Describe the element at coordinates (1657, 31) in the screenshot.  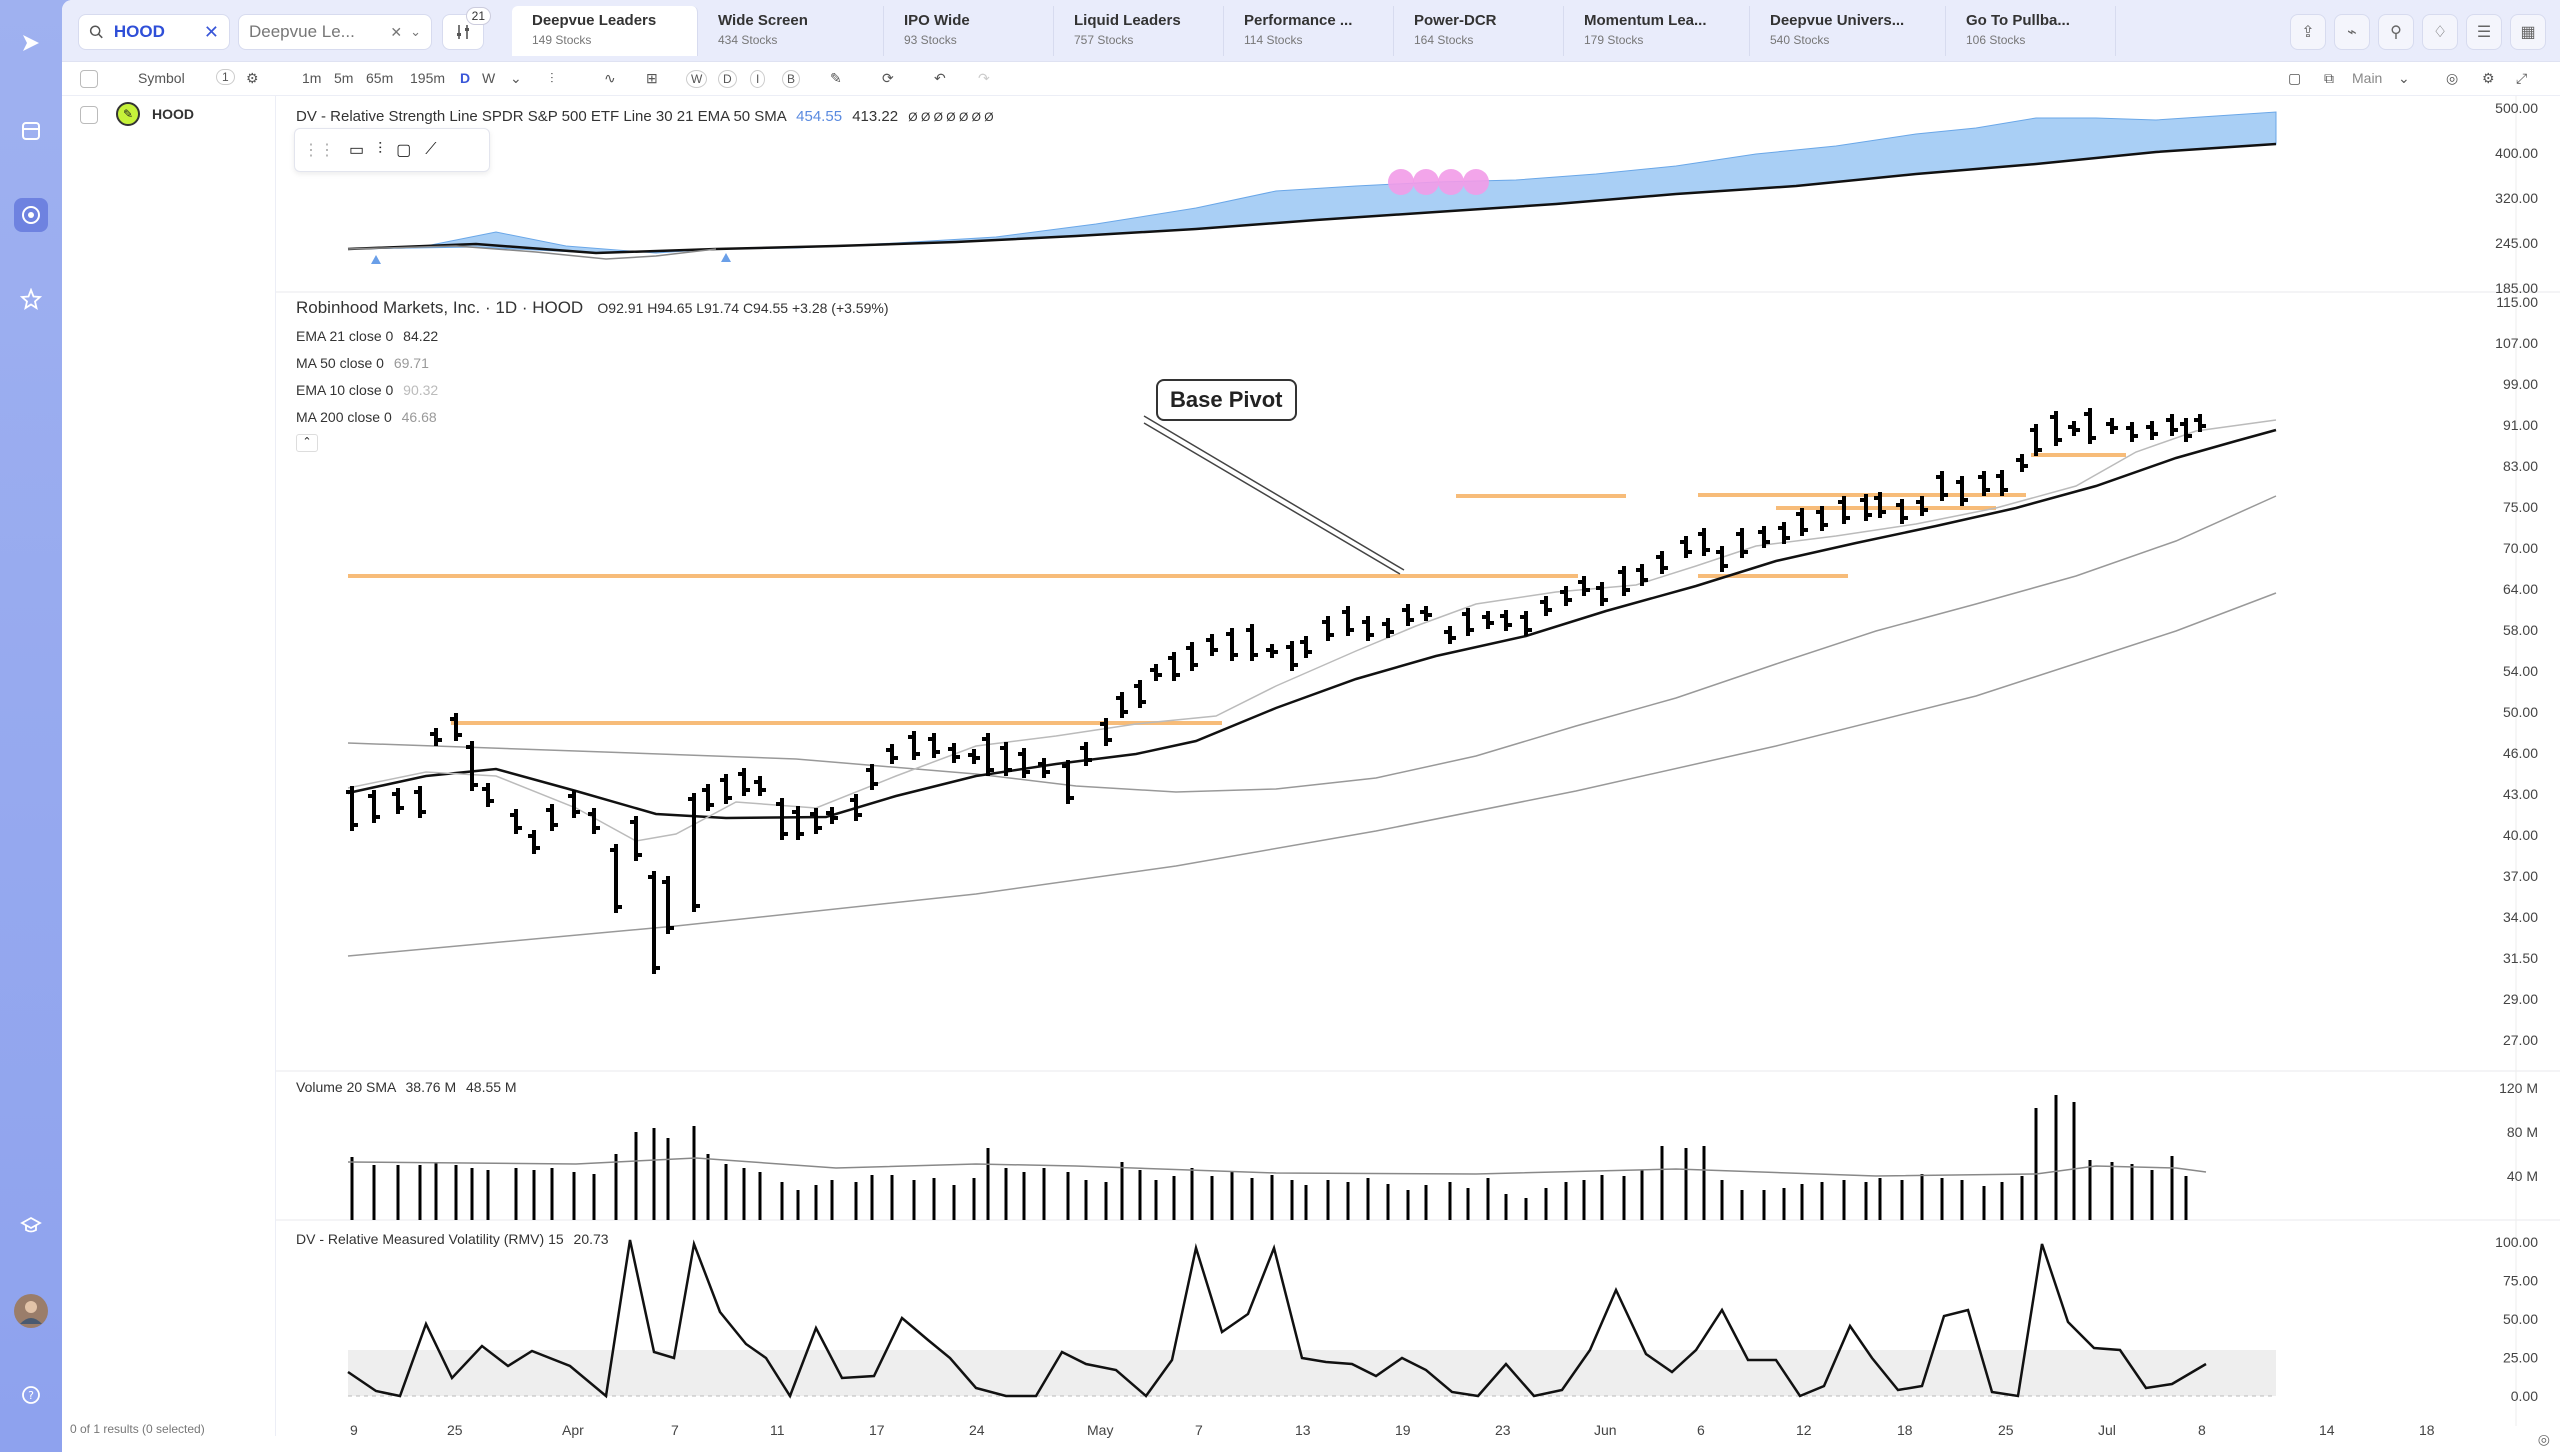
I see `tab-momentum-lea: Momentum Lea... 179 Stocks` at that location.